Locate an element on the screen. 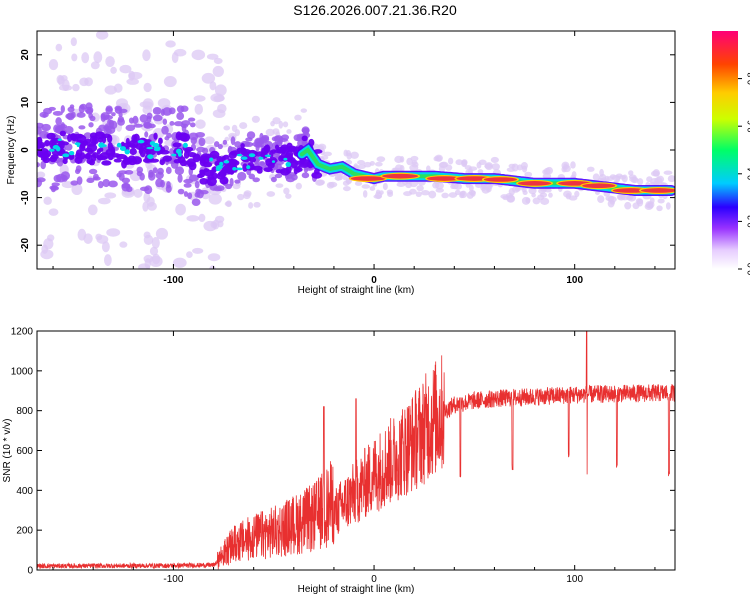 The image size is (750, 600). y-tick-label: 0 is located at coordinates (30, 571).